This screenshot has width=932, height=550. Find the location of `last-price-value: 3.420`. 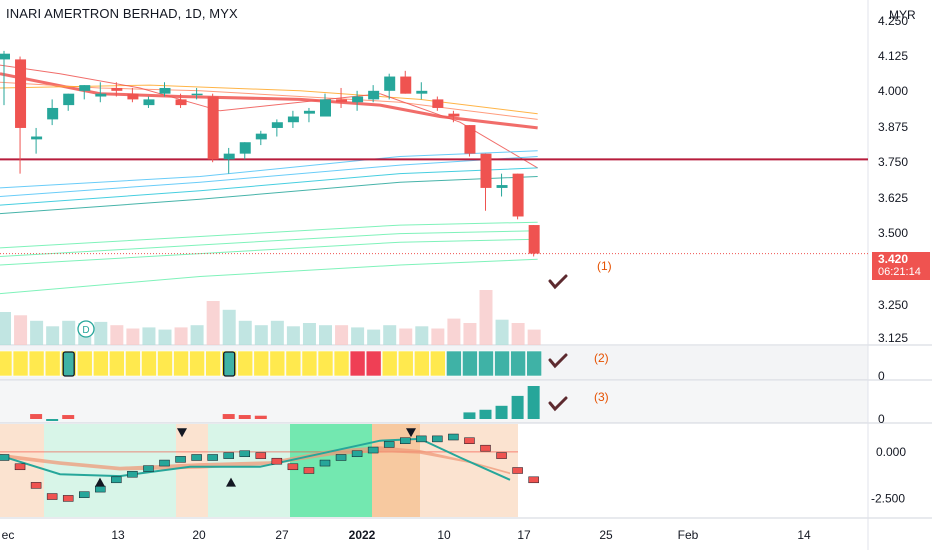

last-price-value: 3.420 is located at coordinates (893, 259).